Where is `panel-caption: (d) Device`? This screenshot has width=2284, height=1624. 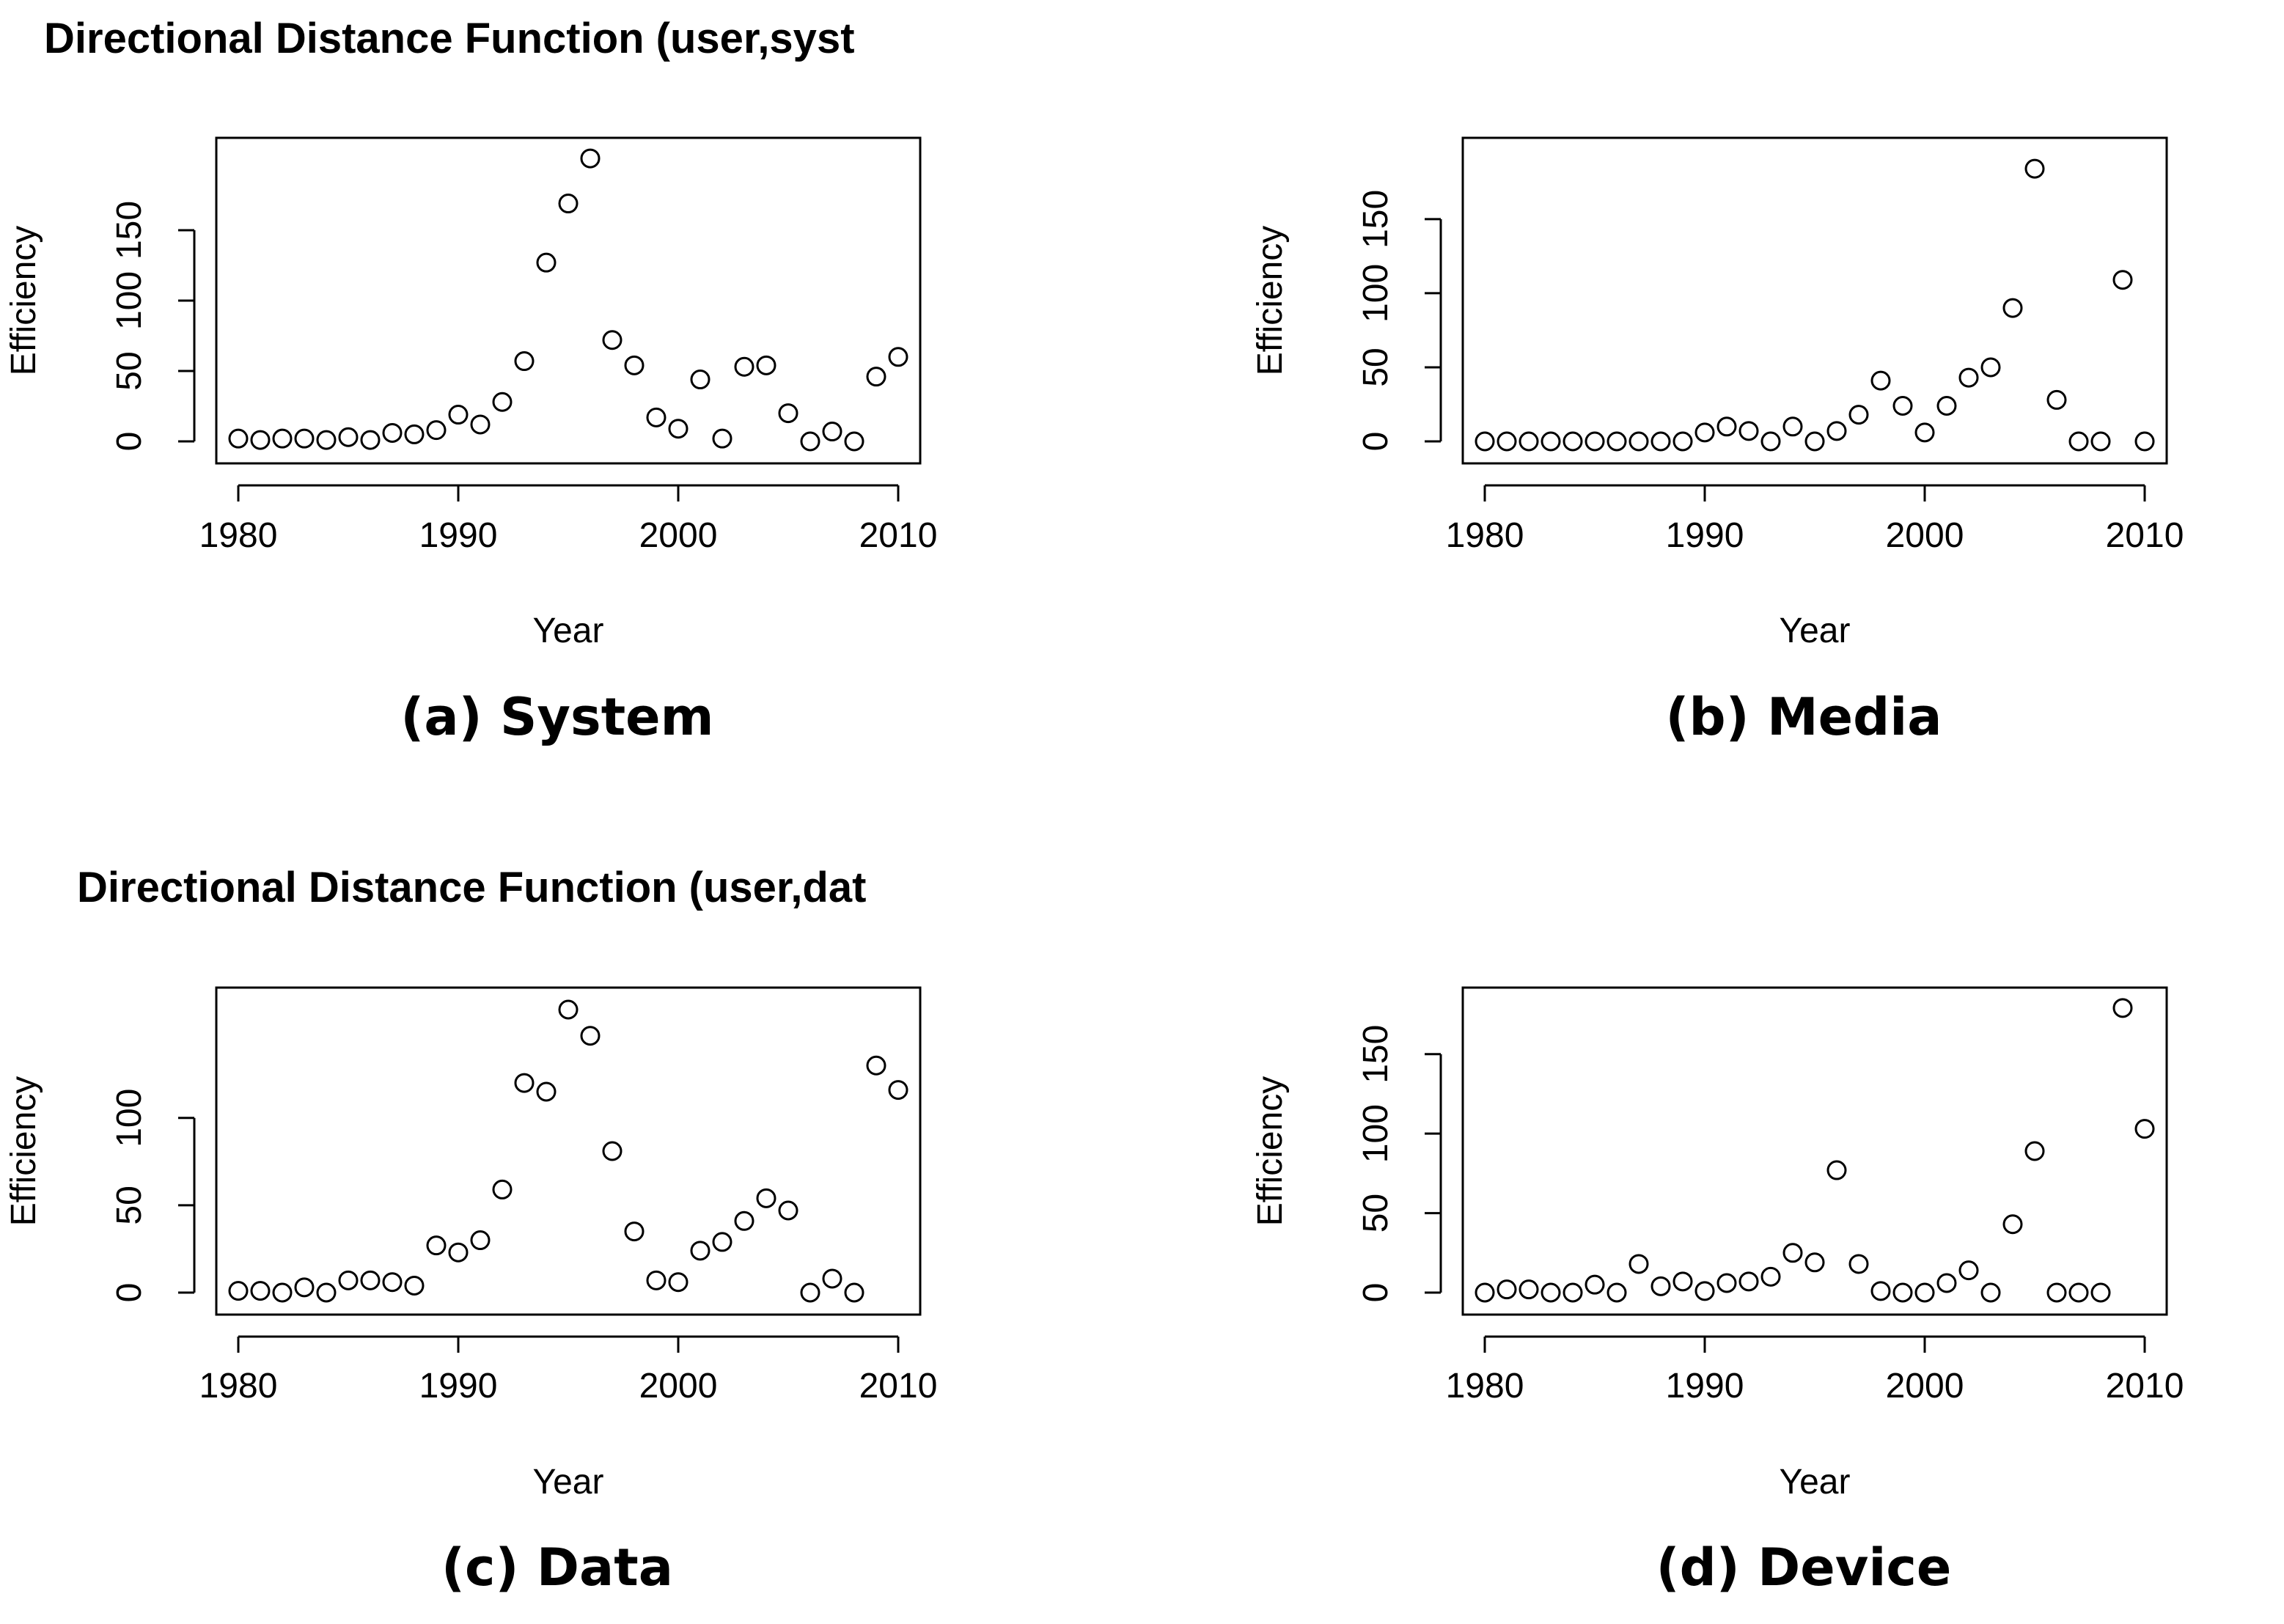
panel-caption: (d) Device is located at coordinates (1804, 1567).